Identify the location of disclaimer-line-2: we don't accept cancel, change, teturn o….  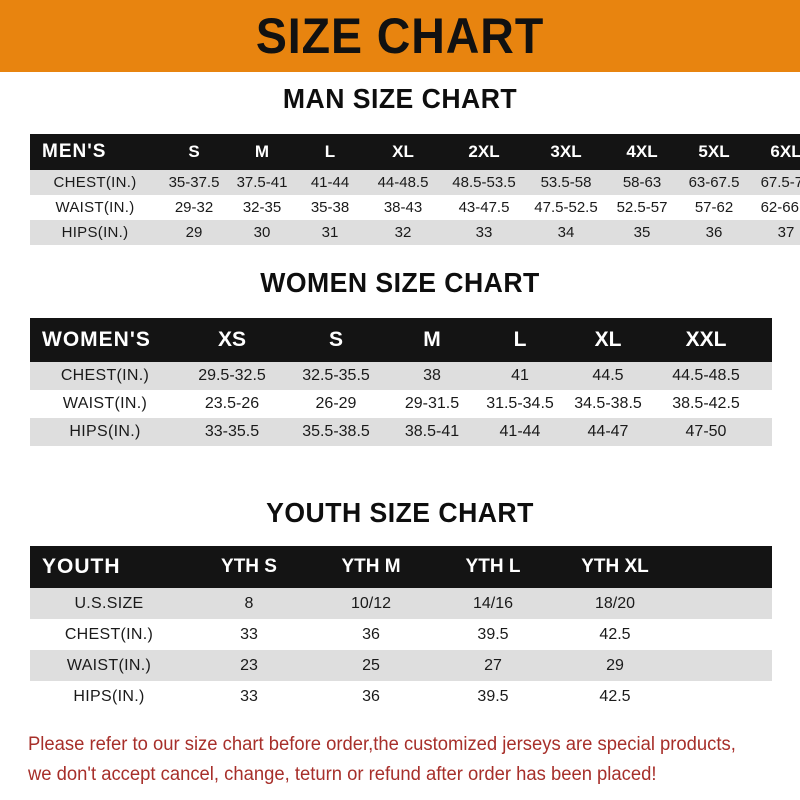
(342, 774).